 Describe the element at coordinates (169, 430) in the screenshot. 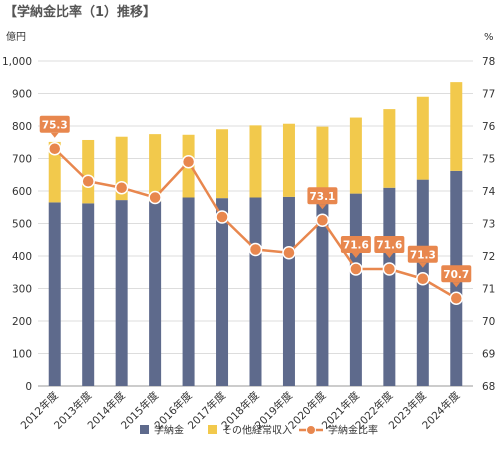

I see `legend-label-tuition: 学納金` at that location.